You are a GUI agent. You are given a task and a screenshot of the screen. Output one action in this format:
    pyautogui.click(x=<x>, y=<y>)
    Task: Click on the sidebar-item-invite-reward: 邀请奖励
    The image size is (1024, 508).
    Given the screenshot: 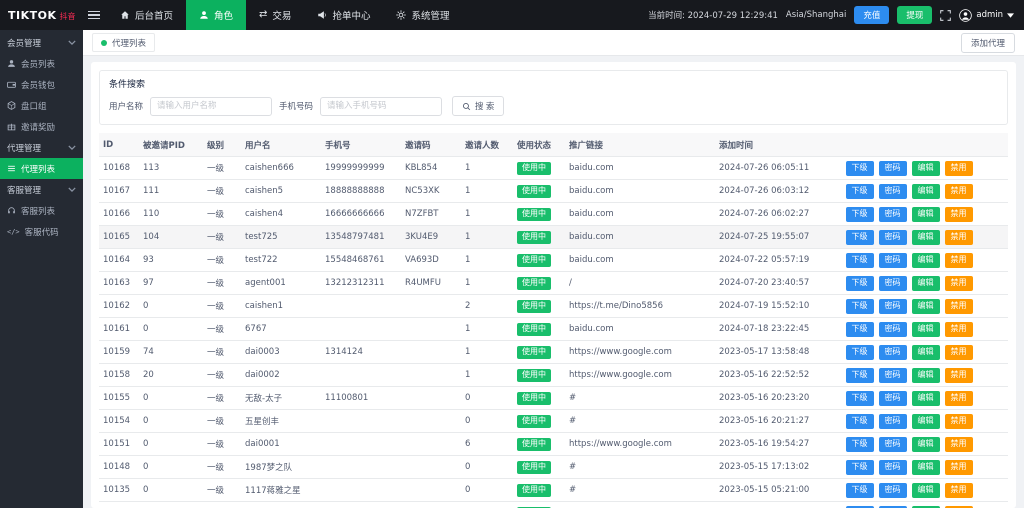 What is the action you would take?
    pyautogui.click(x=41, y=126)
    